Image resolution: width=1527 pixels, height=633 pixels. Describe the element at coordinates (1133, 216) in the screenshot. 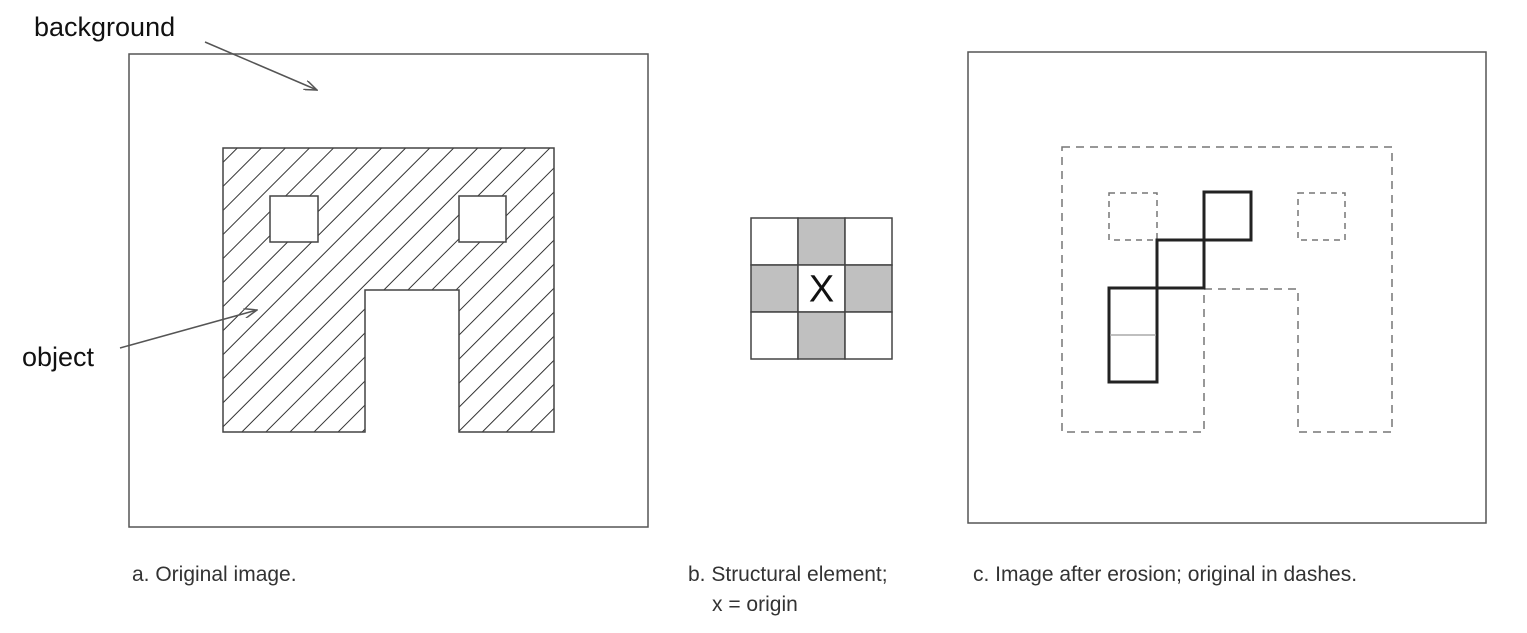

I see `original-hole-left-dashed` at that location.